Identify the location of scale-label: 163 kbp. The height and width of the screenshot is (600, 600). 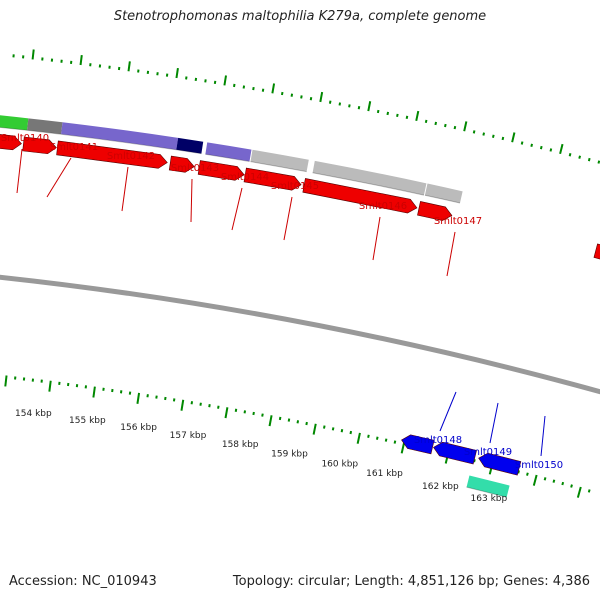
(489, 499).